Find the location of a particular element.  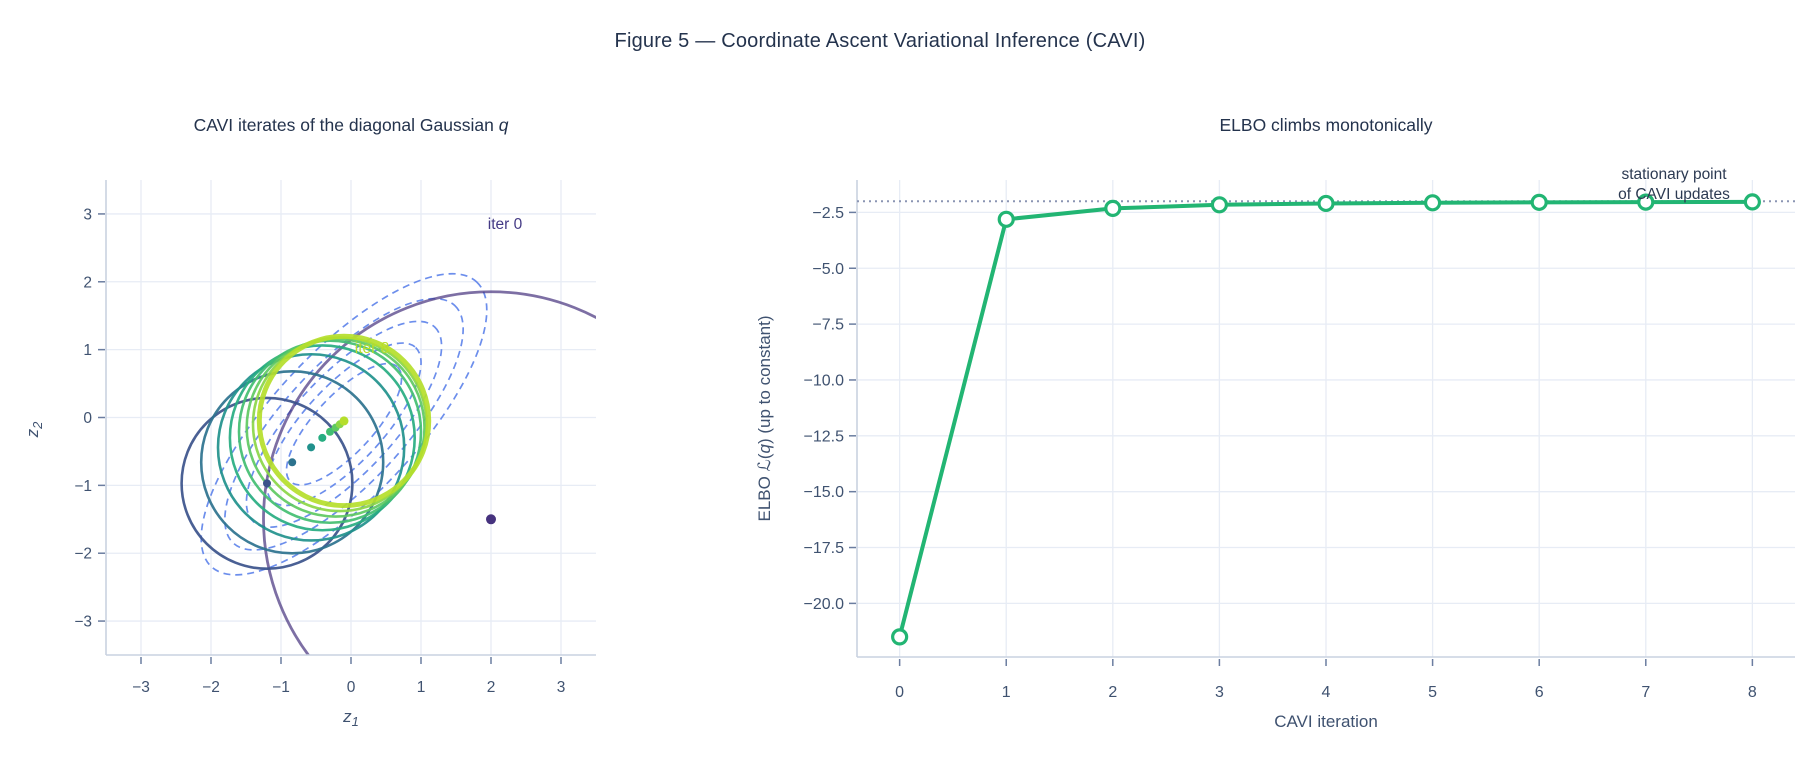

y-tick-label: −7.5 is located at coordinates (828, 325).